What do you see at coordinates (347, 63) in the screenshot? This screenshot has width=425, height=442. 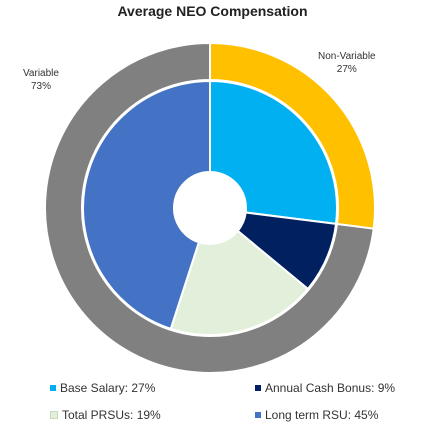 I see `non-variable-label: Non-Variable 27%` at bounding box center [347, 63].